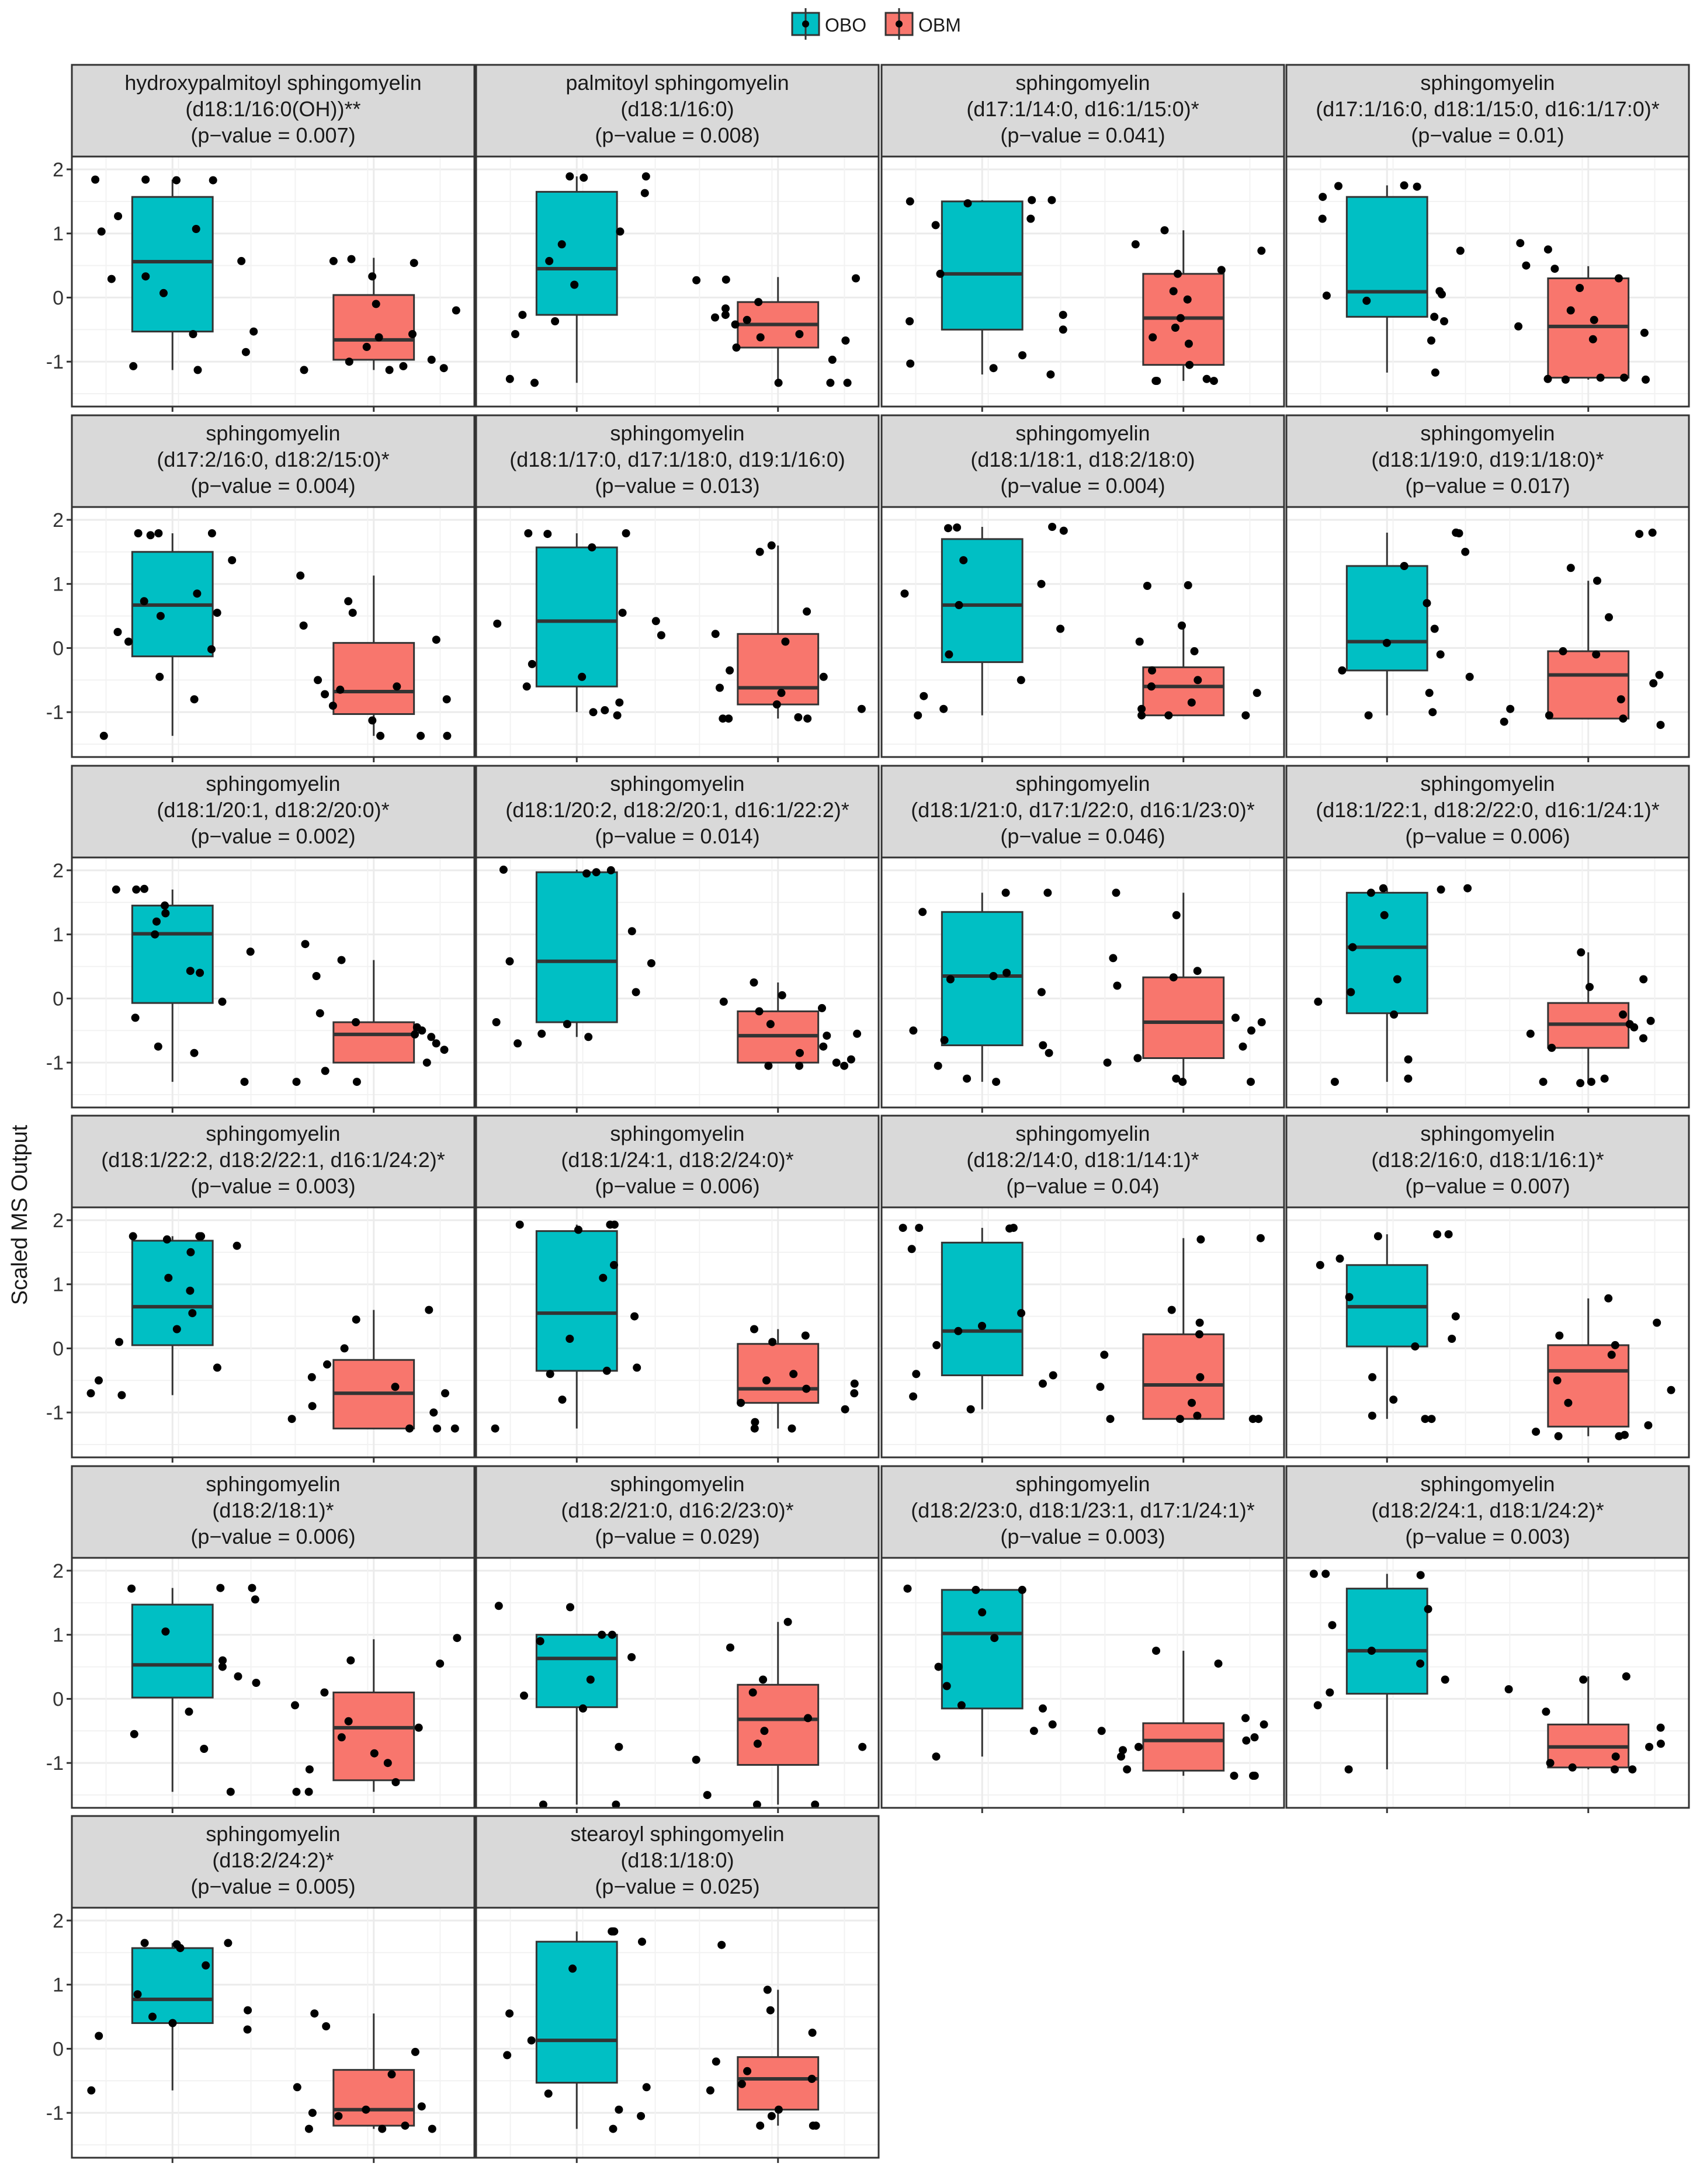  What do you see at coordinates (677, 83) in the screenshot?
I see `facet-title: palmitoyl sphingomyelin` at bounding box center [677, 83].